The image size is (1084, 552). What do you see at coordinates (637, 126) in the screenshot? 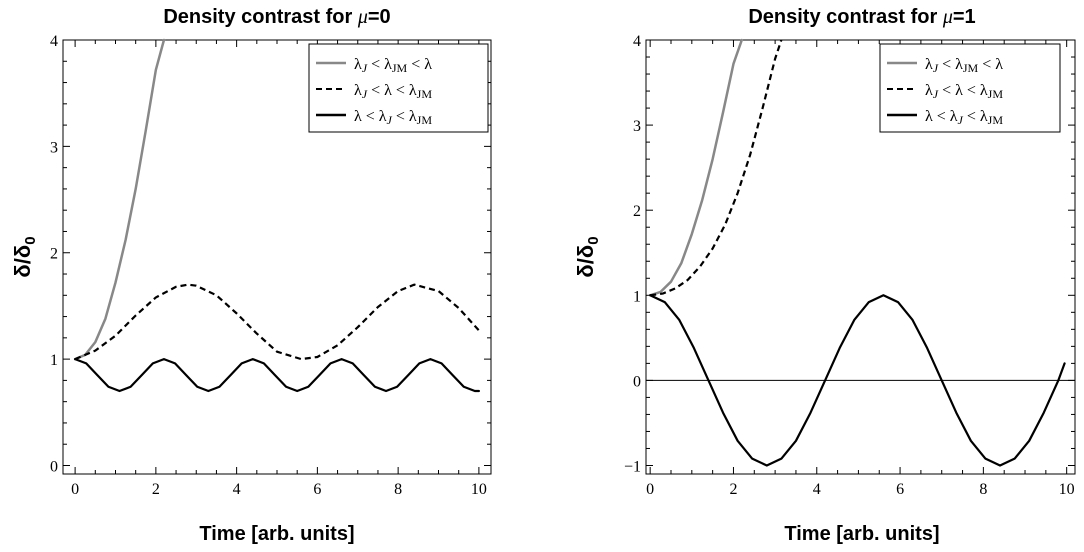
I see `right-ytick-label: 3` at bounding box center [637, 126].